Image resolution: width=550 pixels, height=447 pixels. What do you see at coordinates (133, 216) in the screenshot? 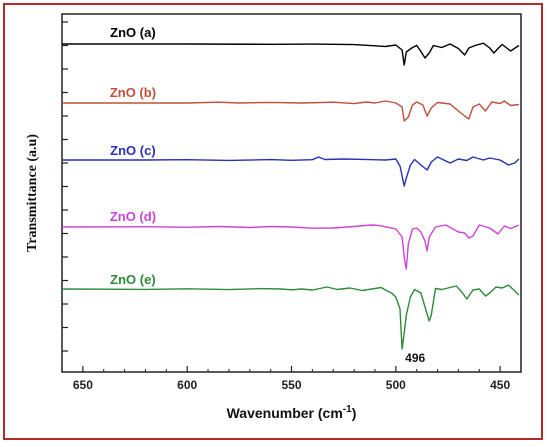
I see `series-label: ZnO (d)` at bounding box center [133, 216].